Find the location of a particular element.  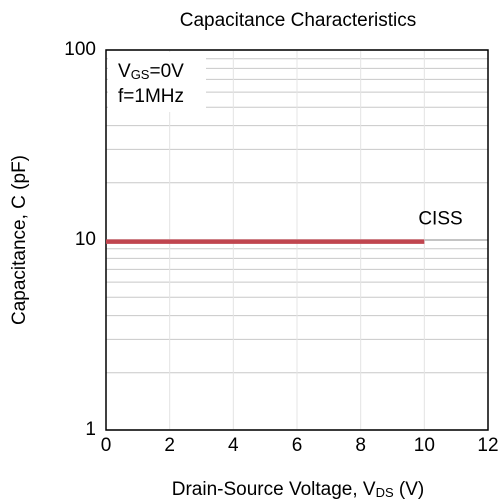

series-label: CISS is located at coordinates (440, 219).